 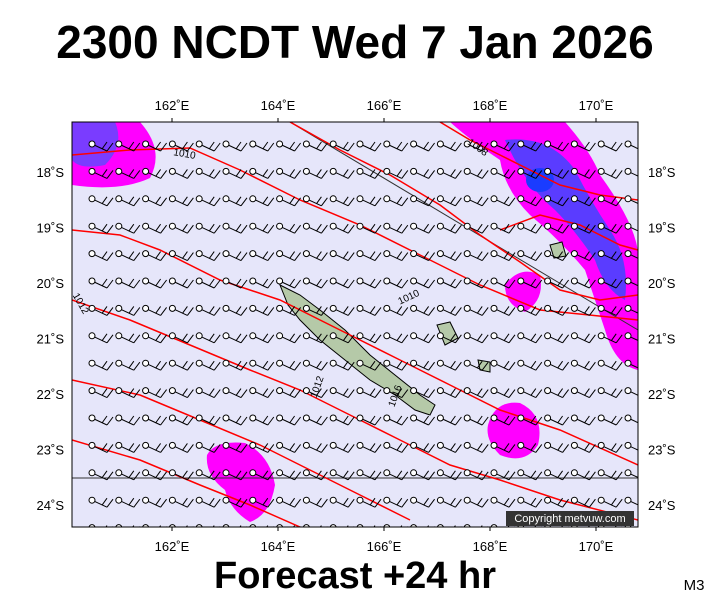 I want to click on lon-label: 164˚E, so click(x=278, y=546).